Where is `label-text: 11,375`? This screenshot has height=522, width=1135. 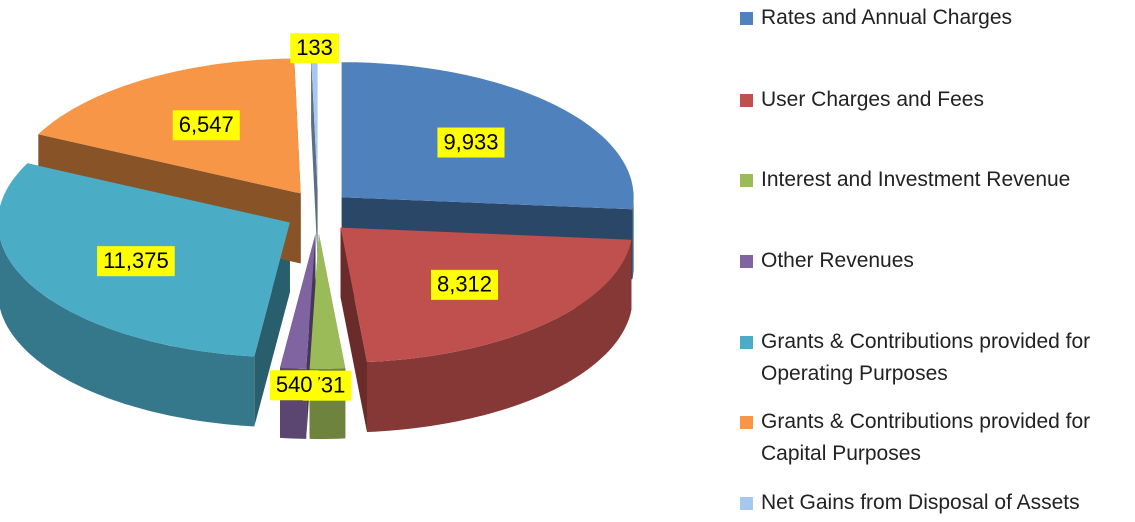 label-text: 11,375 is located at coordinates (136, 260).